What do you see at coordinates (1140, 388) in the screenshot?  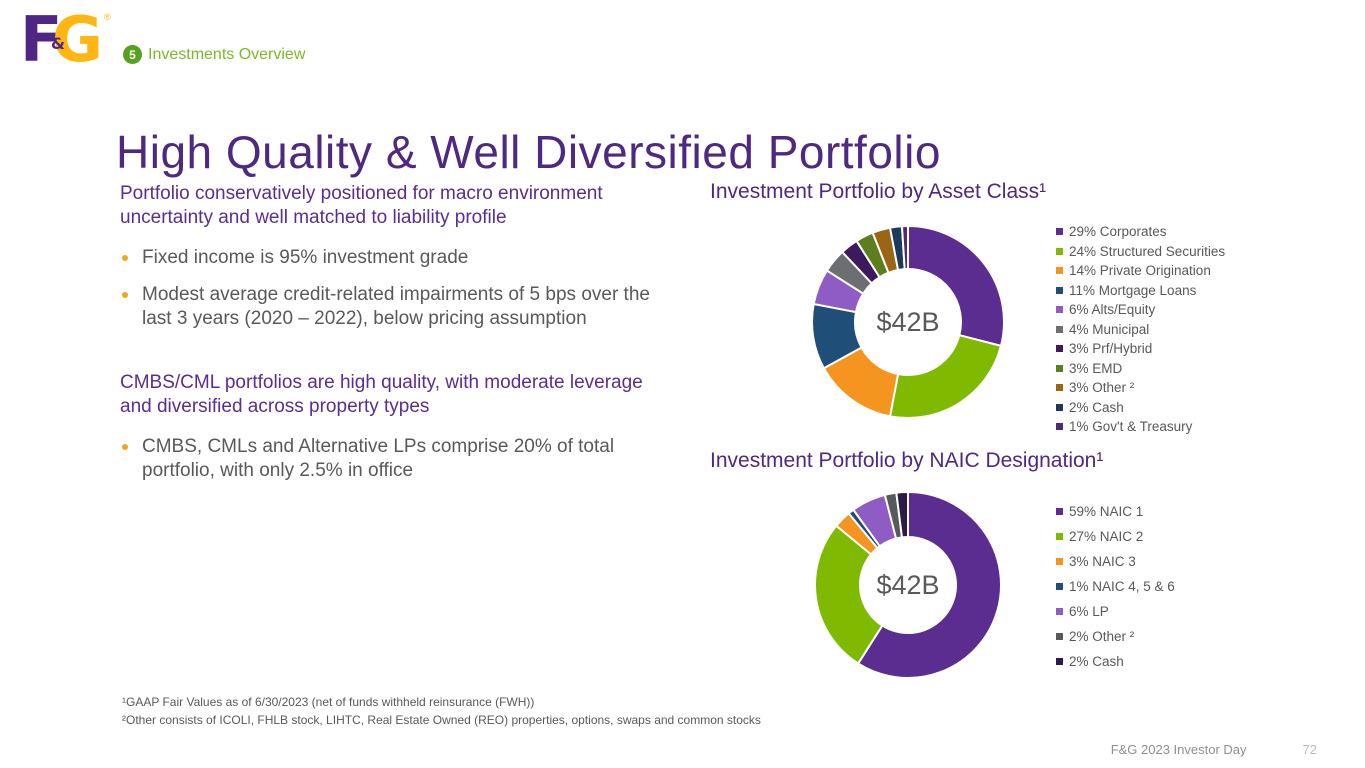 I see `legend-item: 3% Other ²` at bounding box center [1140, 388].